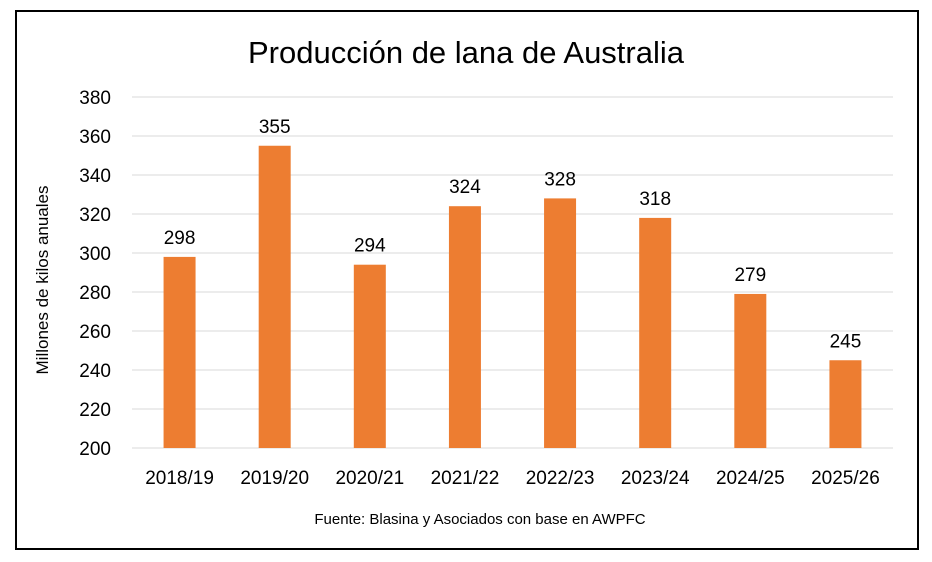 Image resolution: width=932 pixels, height=562 pixels. I want to click on x-tick-label: 2020/21, so click(369, 478).